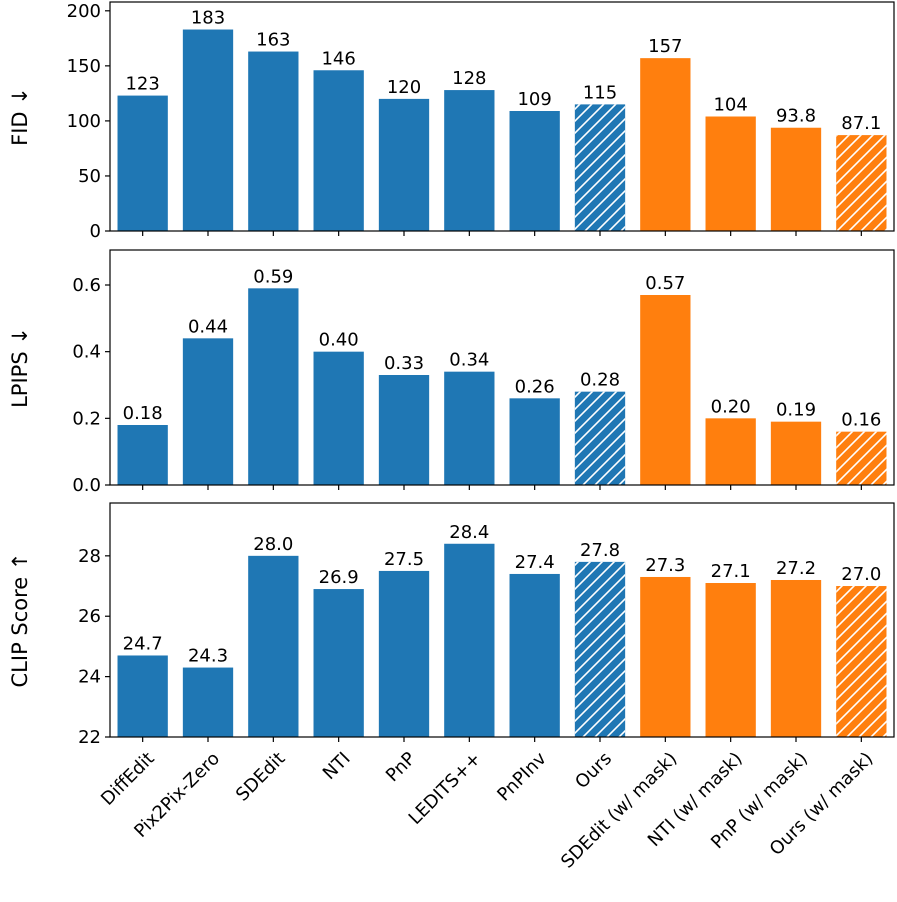 The width and height of the screenshot is (897, 902). Describe the element at coordinates (665, 46) in the screenshot. I see `data-label-sdedit-w-mask: 157` at that location.